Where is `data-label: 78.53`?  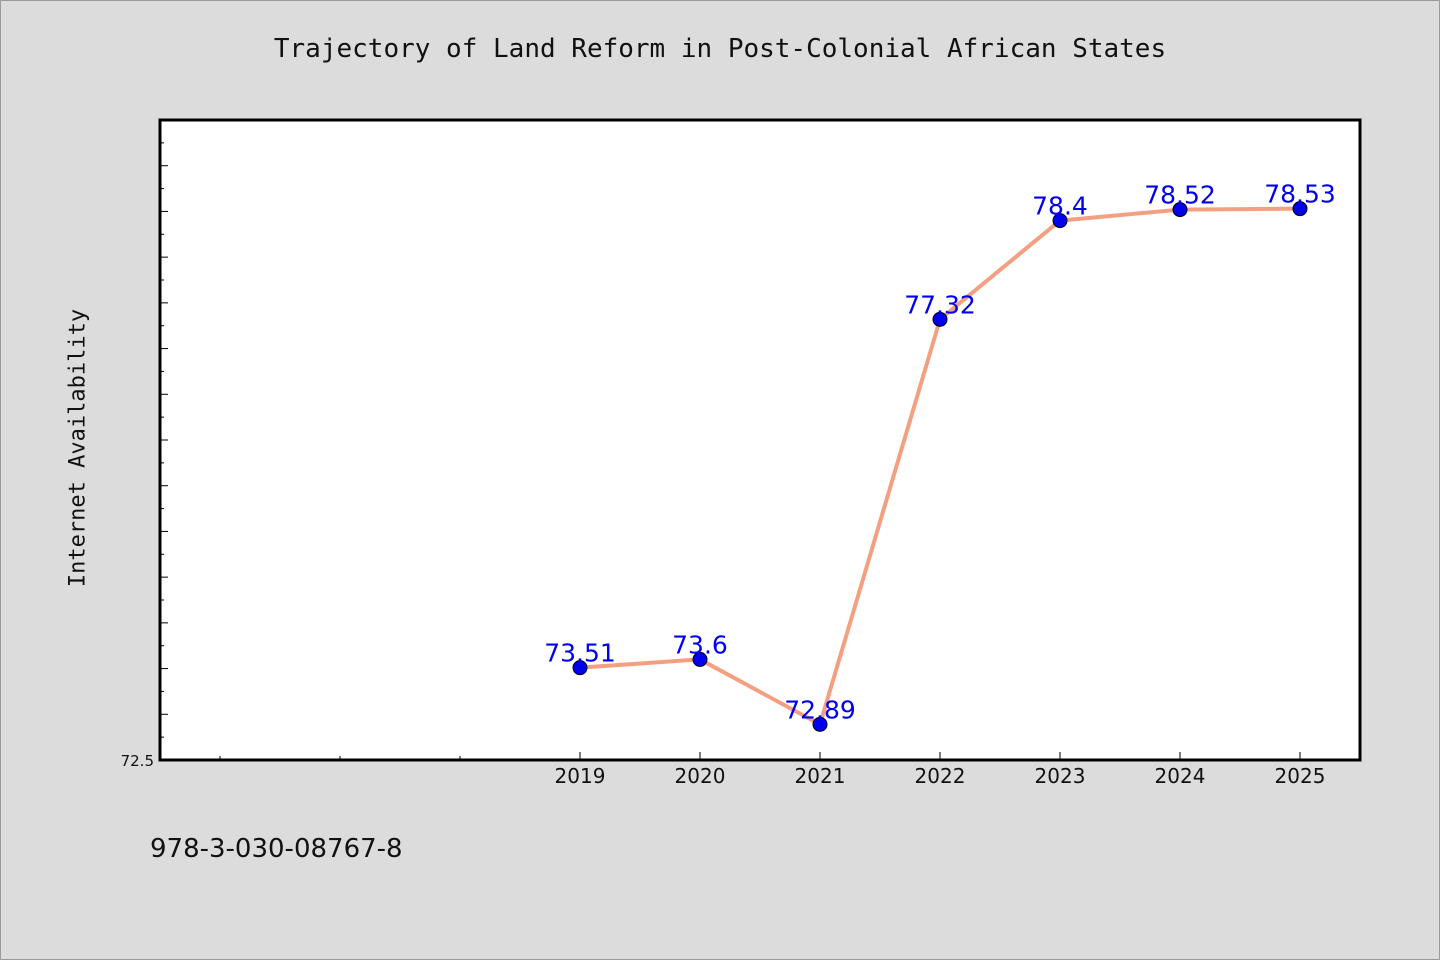 data-label: 78.53 is located at coordinates (1300, 194).